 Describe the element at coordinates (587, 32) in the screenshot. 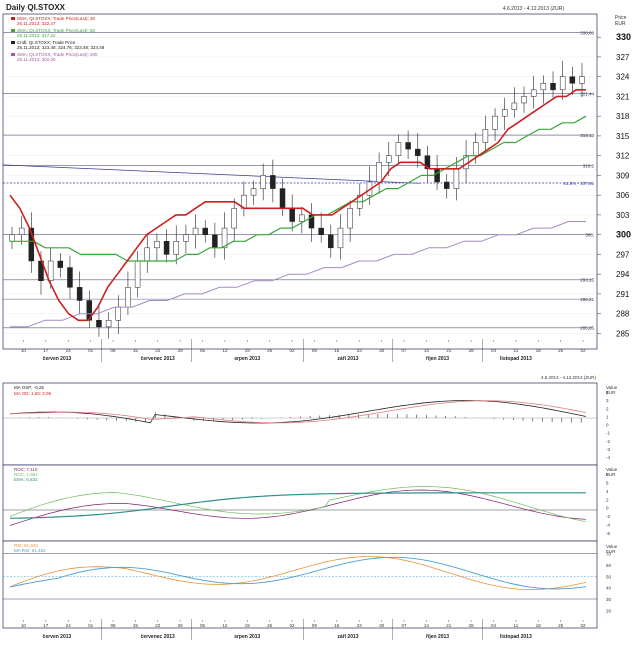

I see `level-label: 330,68` at that location.